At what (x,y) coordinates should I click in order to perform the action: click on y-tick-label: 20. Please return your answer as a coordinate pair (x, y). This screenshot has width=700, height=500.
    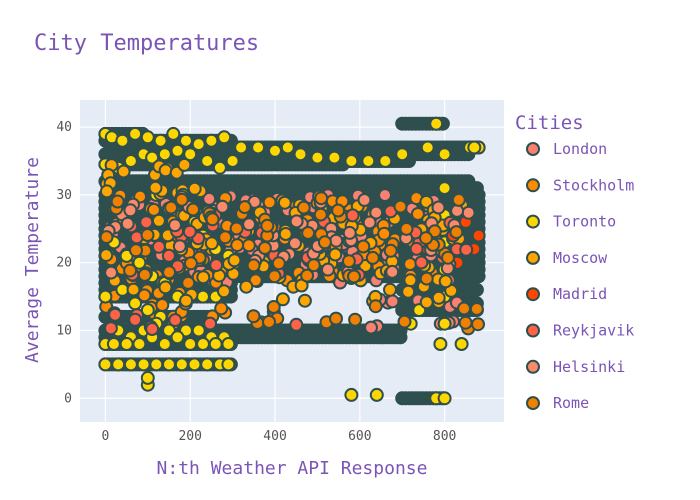
    Looking at the image, I should click on (64, 263).